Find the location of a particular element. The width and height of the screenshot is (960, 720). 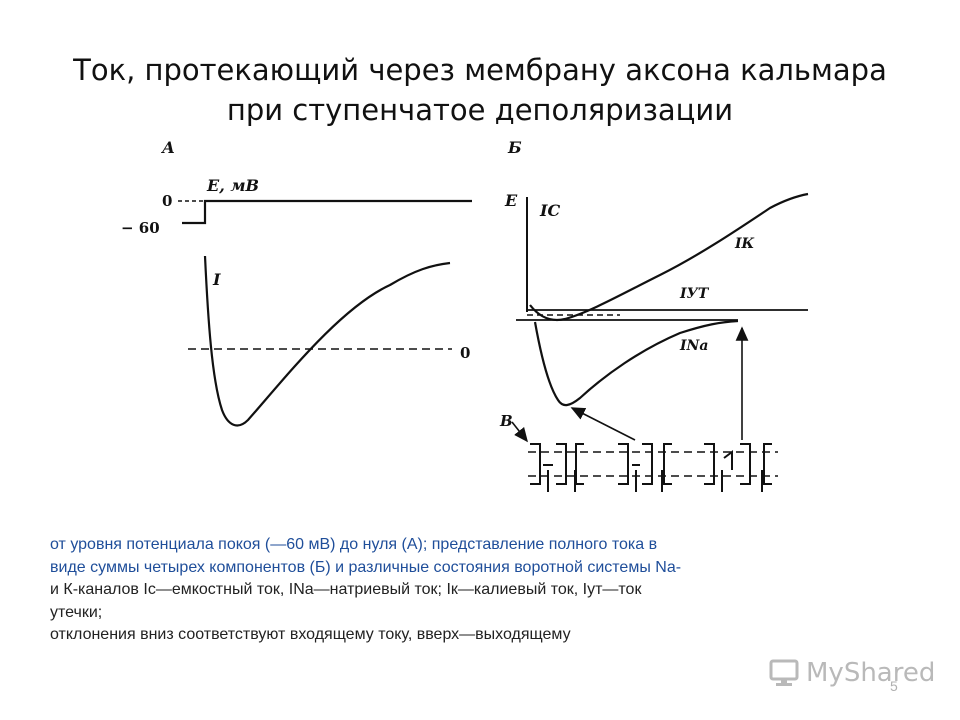

panel-a-tick-minus60: − 60 is located at coordinates (140, 228).